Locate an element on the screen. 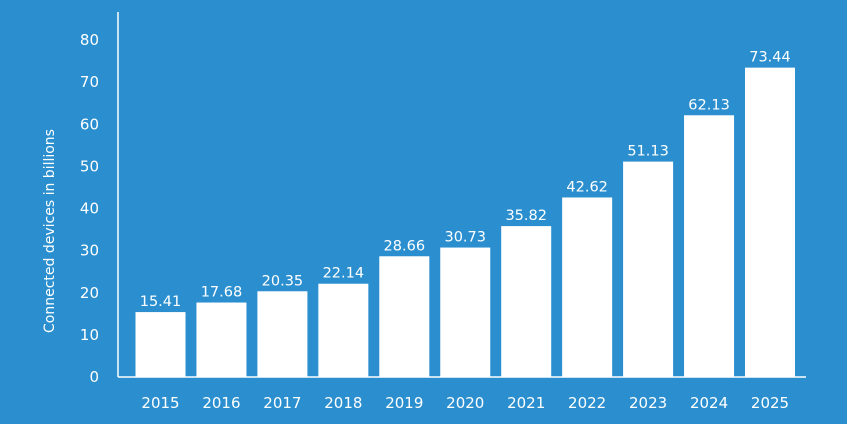  y-tick-label: 0 is located at coordinates (94, 377).